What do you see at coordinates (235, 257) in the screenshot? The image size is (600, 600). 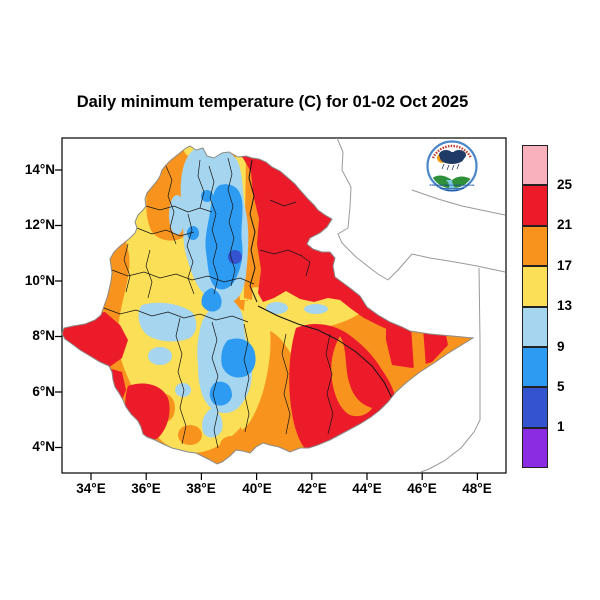 I see `coldest-spot` at bounding box center [235, 257].